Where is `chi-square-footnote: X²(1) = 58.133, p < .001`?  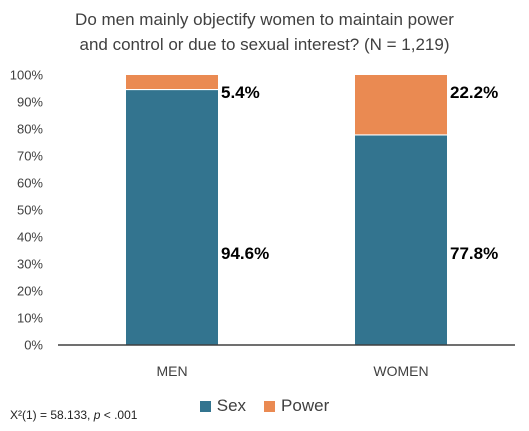 chi-square-footnote: X²(1) = 58.133, p < .001 is located at coordinates (73, 415).